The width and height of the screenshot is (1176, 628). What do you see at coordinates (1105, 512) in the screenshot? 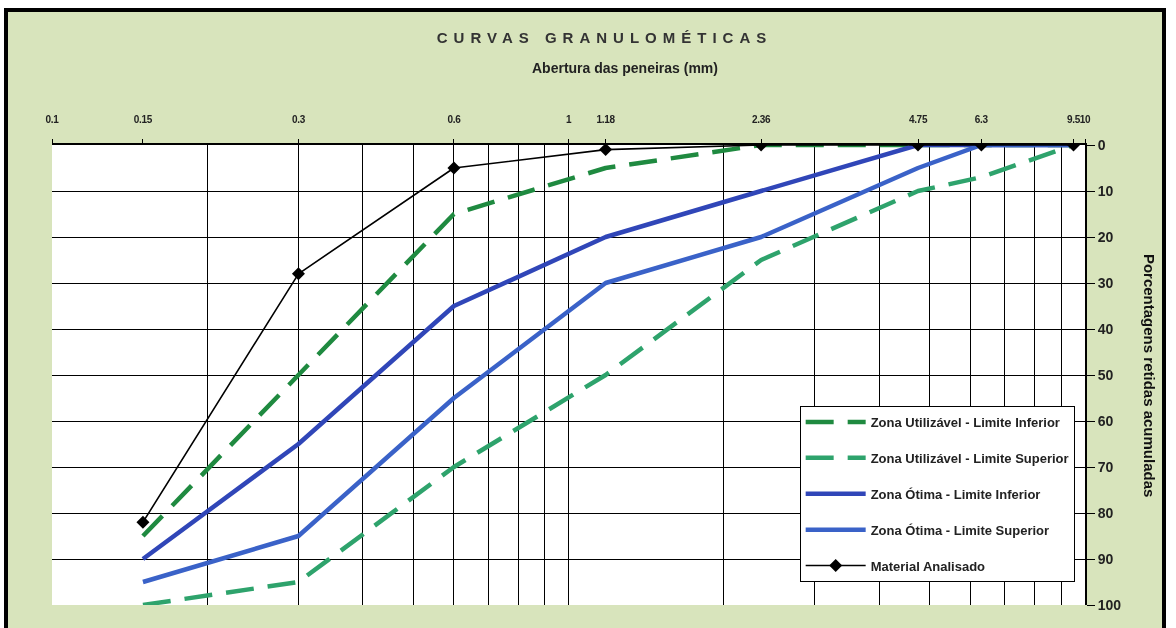
I see `y-tick-label: 80` at bounding box center [1105, 512].